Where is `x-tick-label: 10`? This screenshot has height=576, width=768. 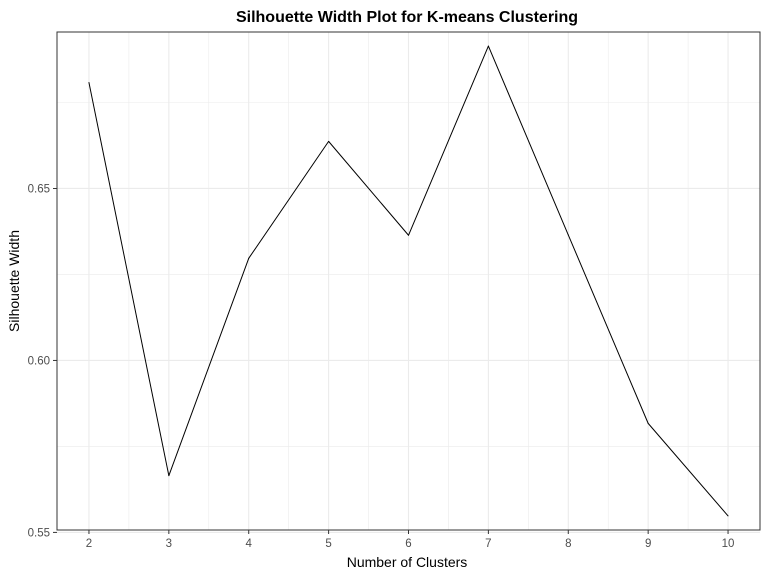
x-tick-label: 10 is located at coordinates (728, 544).